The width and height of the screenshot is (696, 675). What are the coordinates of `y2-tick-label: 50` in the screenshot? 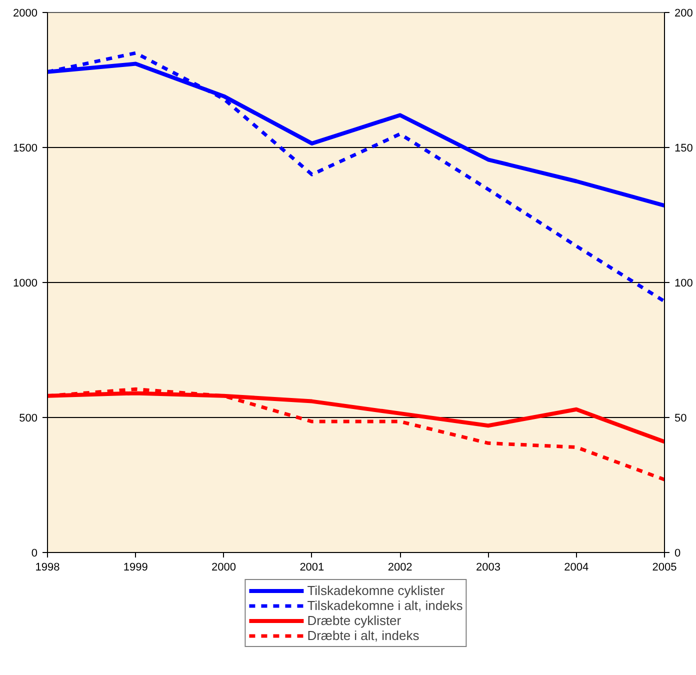 It's located at (680, 418).